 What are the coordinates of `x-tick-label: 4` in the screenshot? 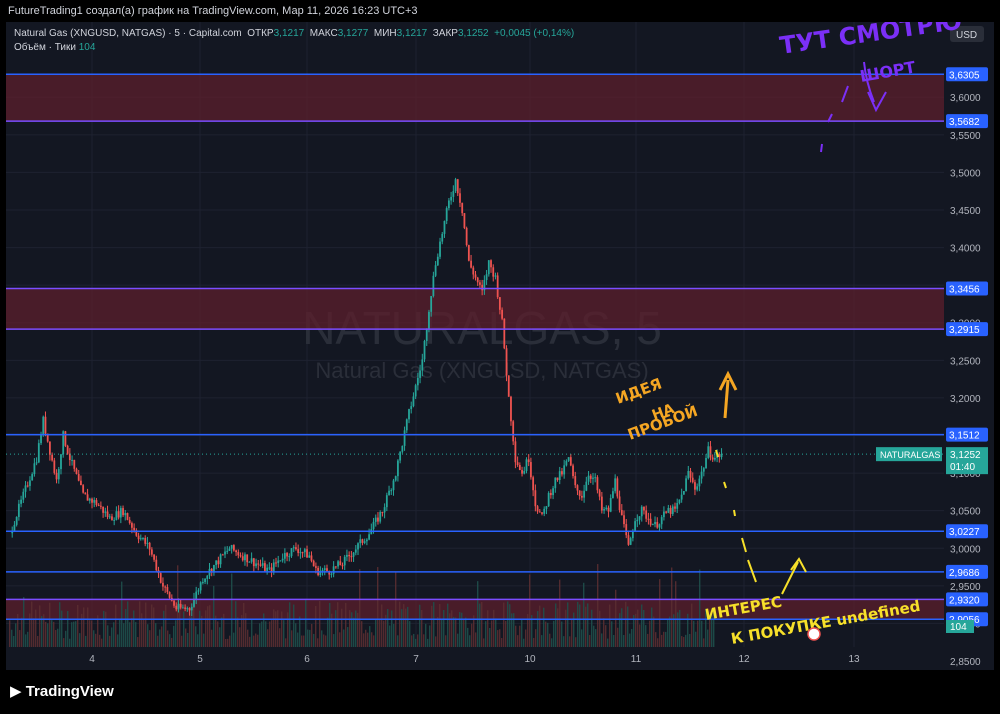 It's located at (92, 659).